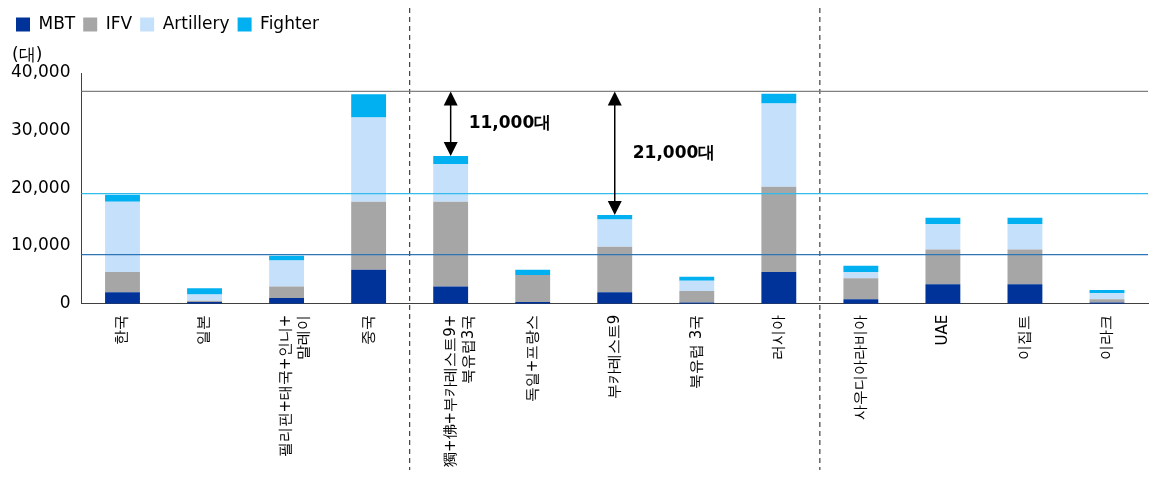 The width and height of the screenshot is (1172, 480). What do you see at coordinates (531, 358) in the screenshot?
I see `x-tick-label: 독일+프랑스` at bounding box center [531, 358].